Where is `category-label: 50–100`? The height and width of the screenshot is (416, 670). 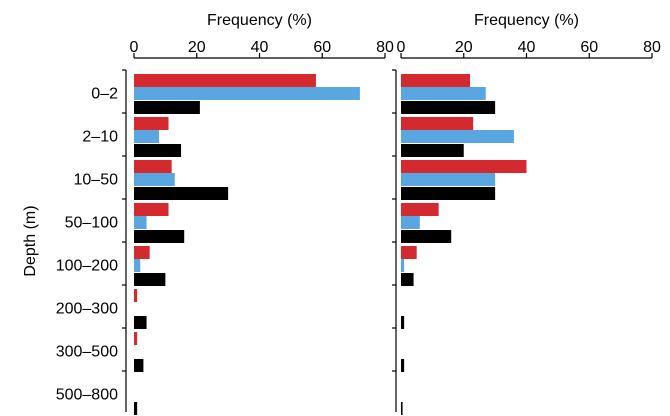
category-label: 50–100 is located at coordinates (91, 223).